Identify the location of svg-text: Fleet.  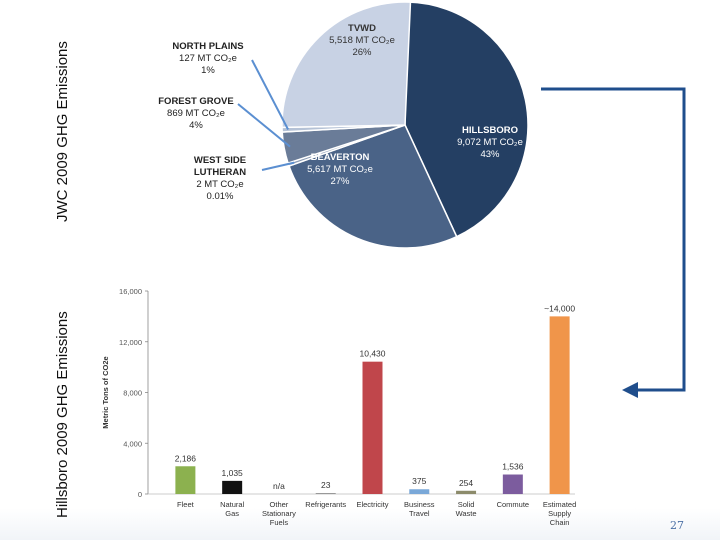
(186, 504).